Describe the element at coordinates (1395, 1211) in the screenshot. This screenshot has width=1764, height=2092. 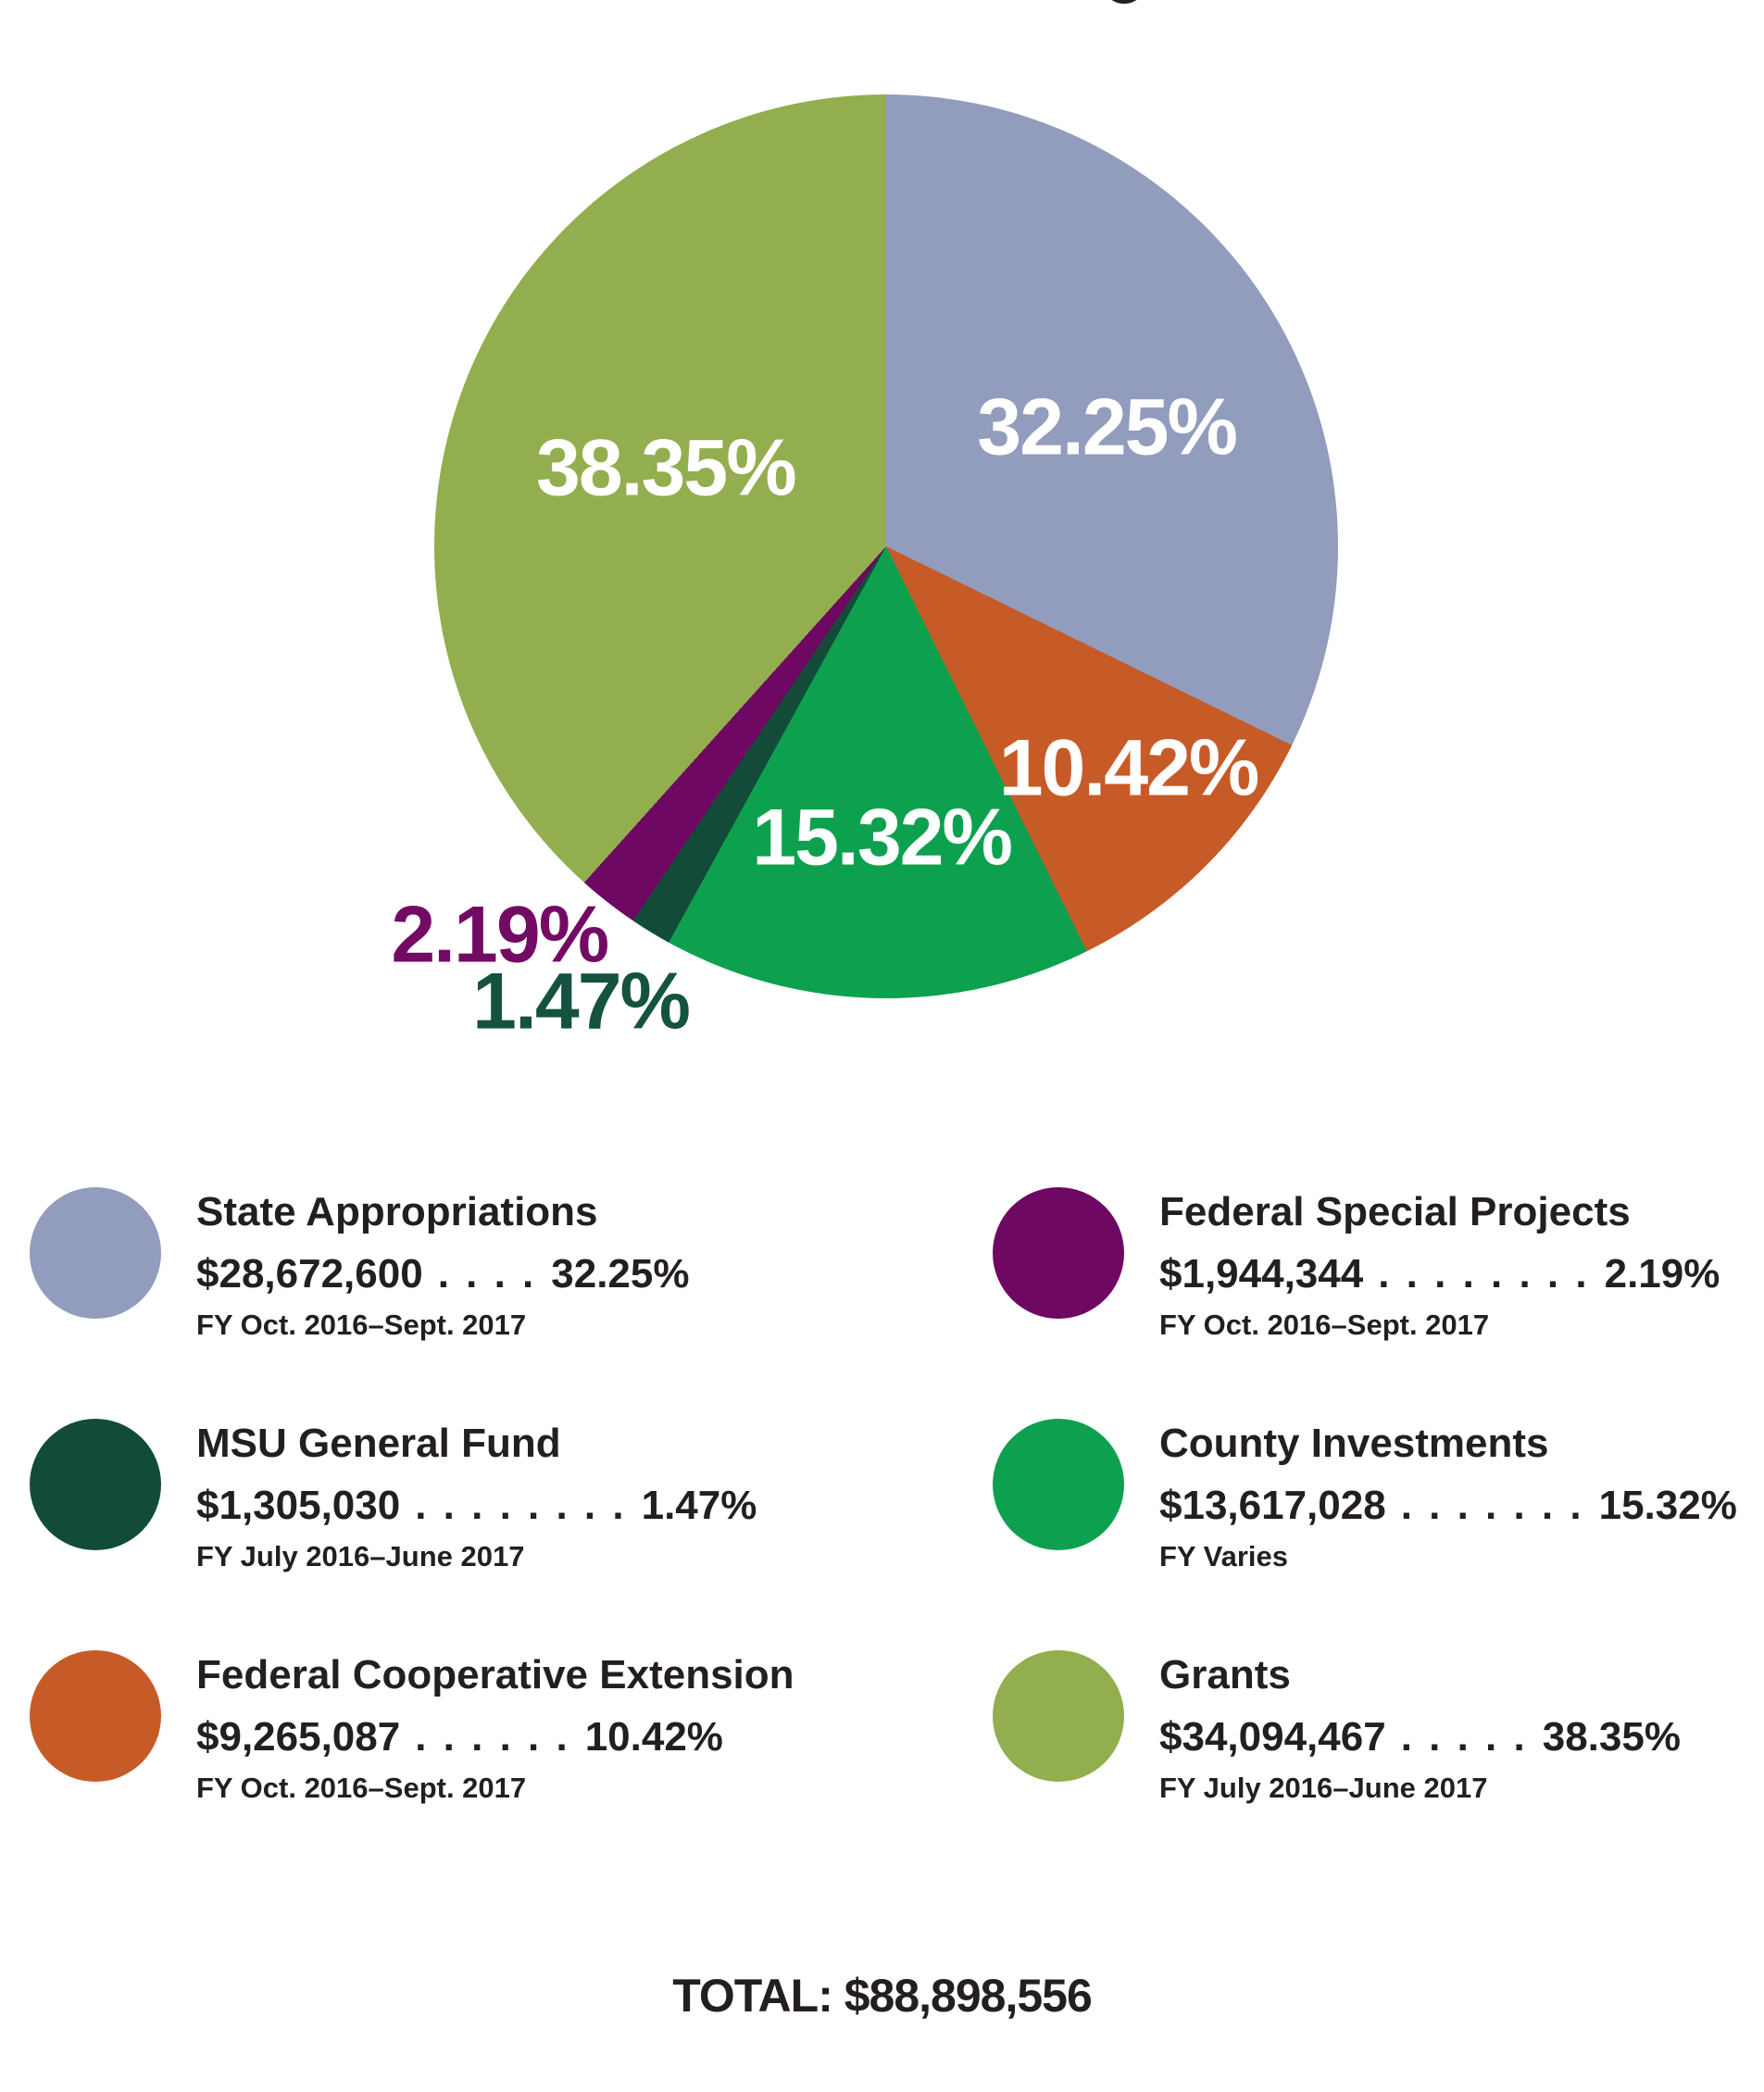
I see `legend-title-federal-special-projects: Federal Special Projects` at that location.